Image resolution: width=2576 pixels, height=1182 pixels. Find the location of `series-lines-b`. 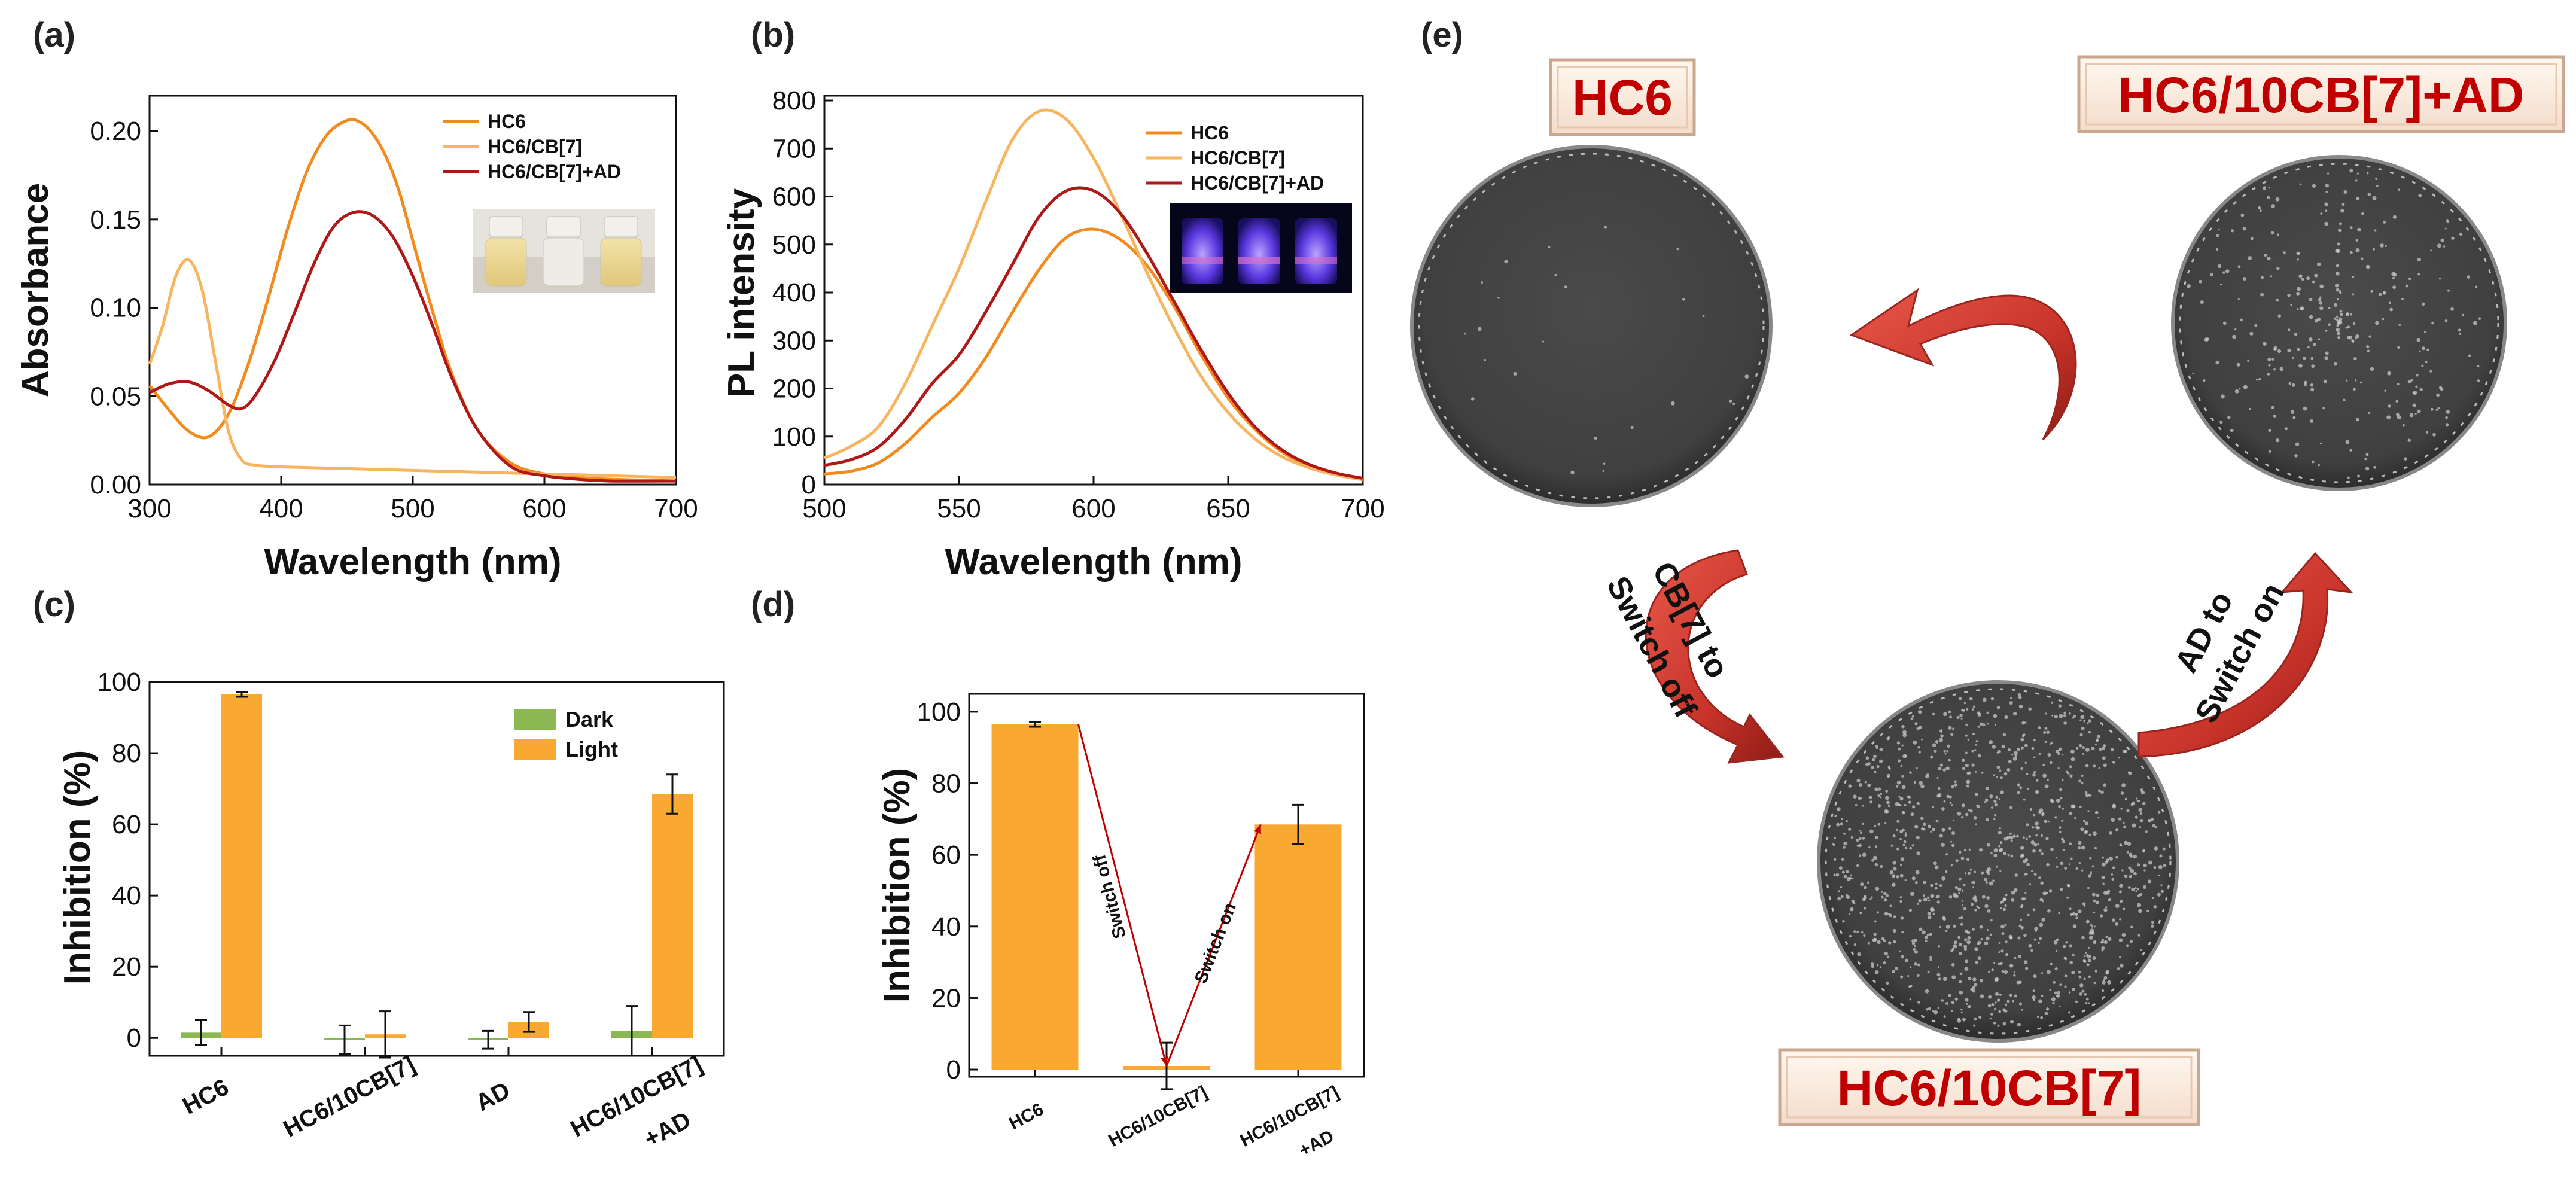

series-lines-b is located at coordinates (1093, 295).